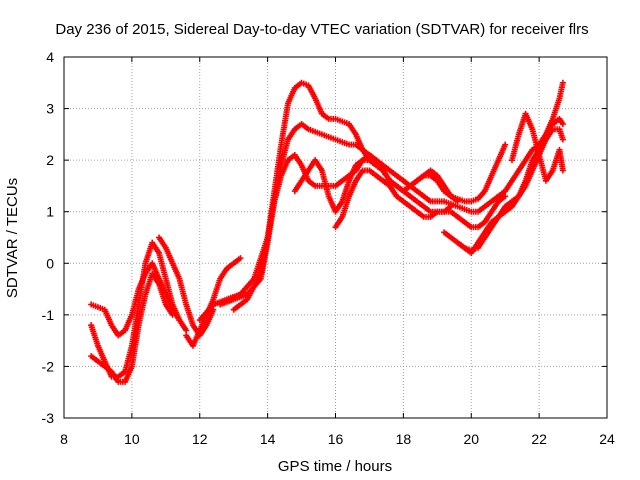 Image resolution: width=640 pixels, height=480 pixels. Describe the element at coordinates (404, 439) in the screenshot. I see `x-tick-label: 18` at that location.